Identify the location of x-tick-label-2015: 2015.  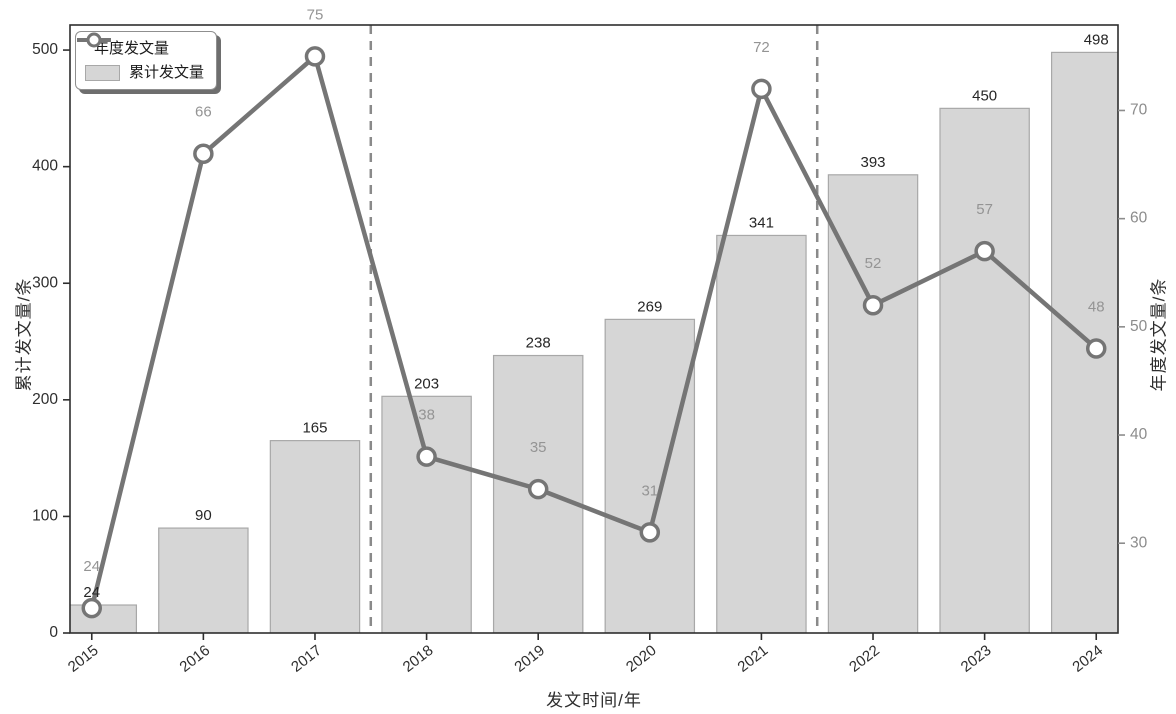
(83, 659).